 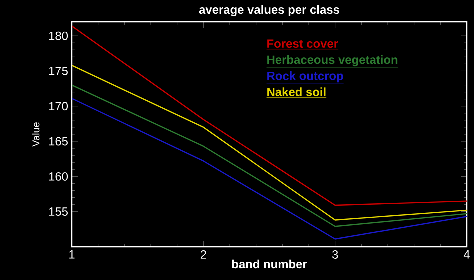 I want to click on y-tick-label: 175, so click(x=58, y=71).